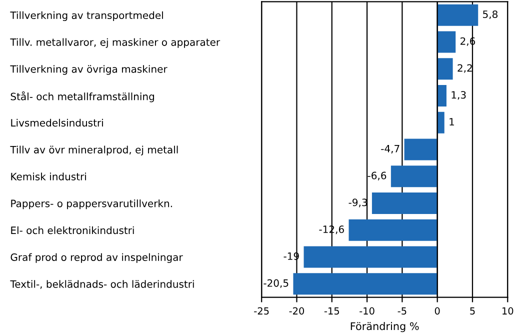  Describe the element at coordinates (472, 311) in the screenshot. I see `x-tick-label: 5` at that location.